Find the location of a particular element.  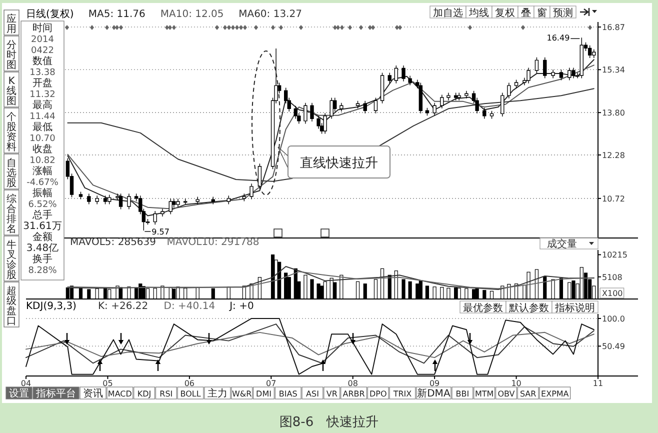

annotation: 13.38 is located at coordinates (43, 73).